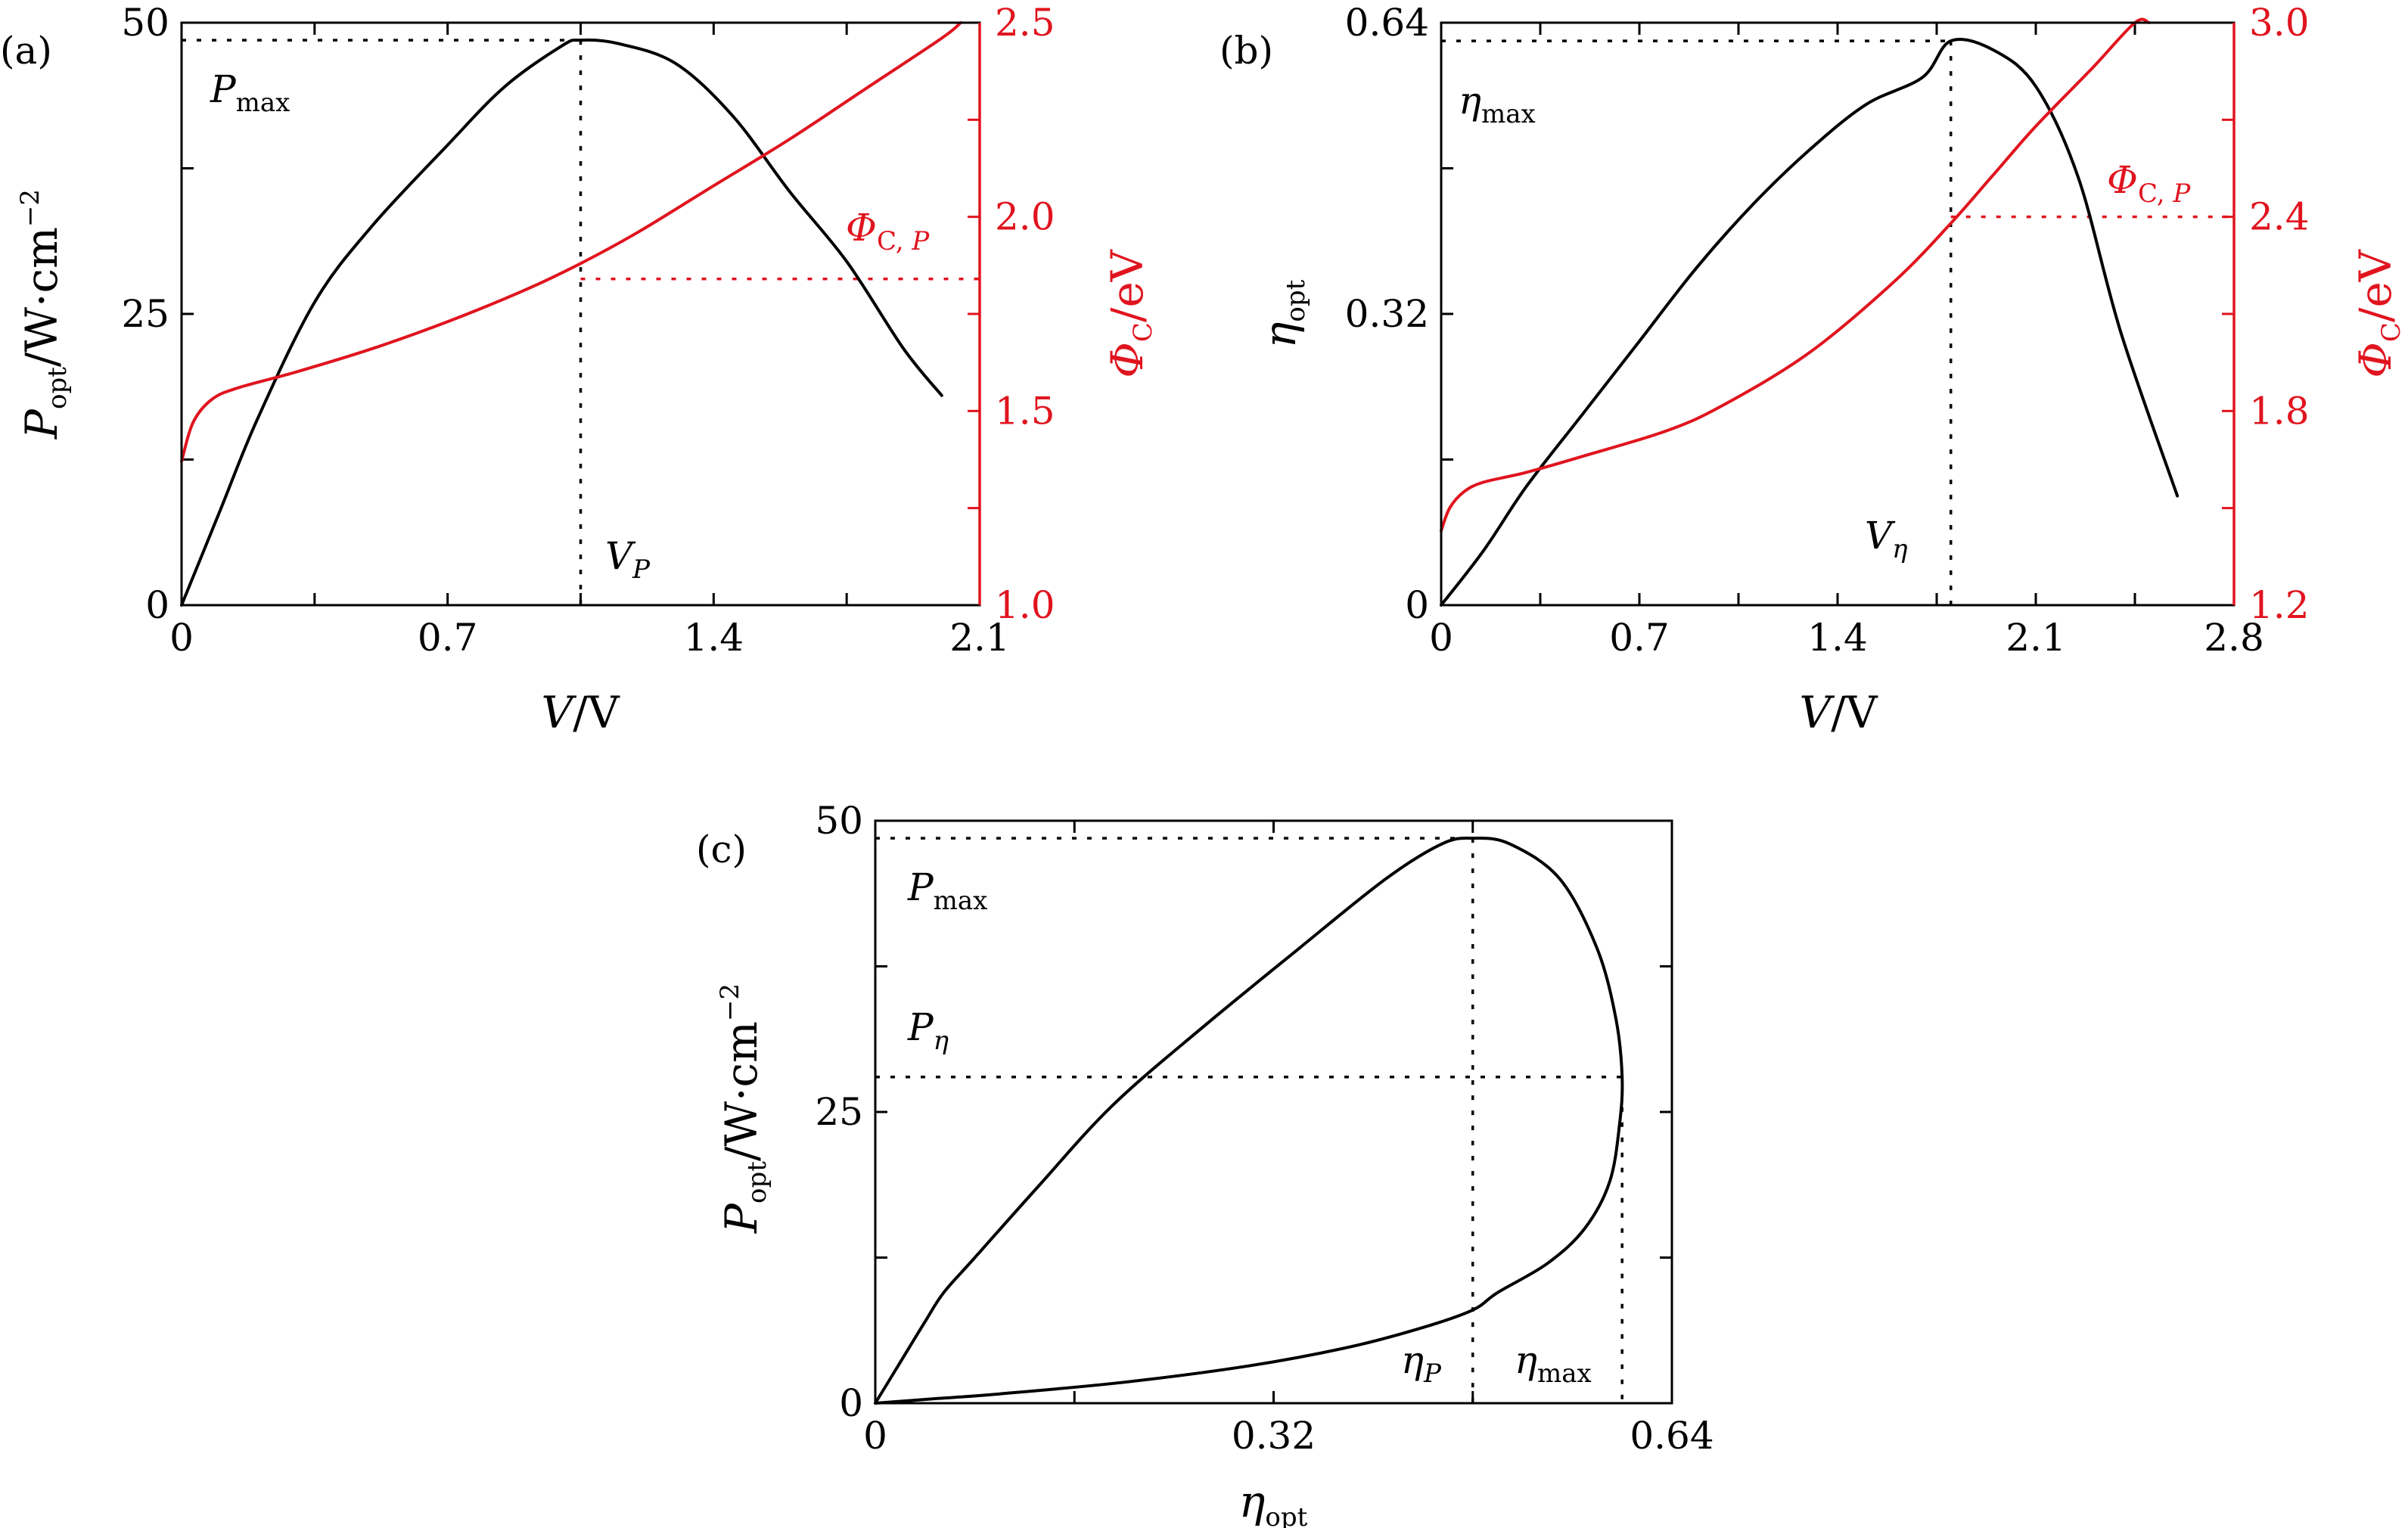  Describe the element at coordinates (1282, 313) in the screenshot. I see `panel-b-ylabel: ηopt` at that location.